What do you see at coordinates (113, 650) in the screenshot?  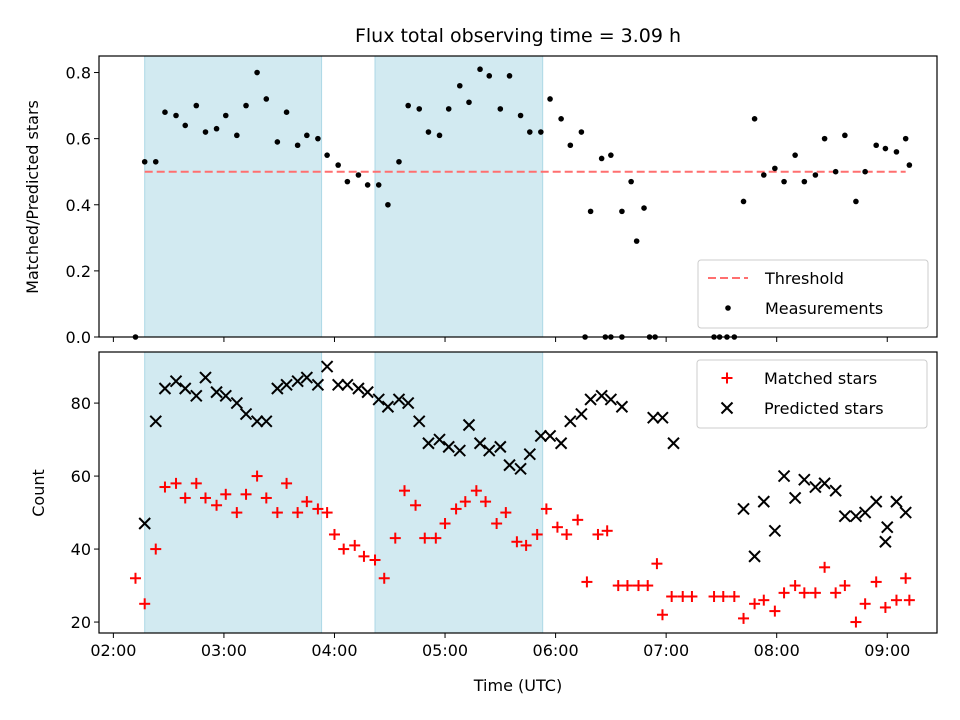 I see `x-tick-label: 02:00` at bounding box center [113, 650].